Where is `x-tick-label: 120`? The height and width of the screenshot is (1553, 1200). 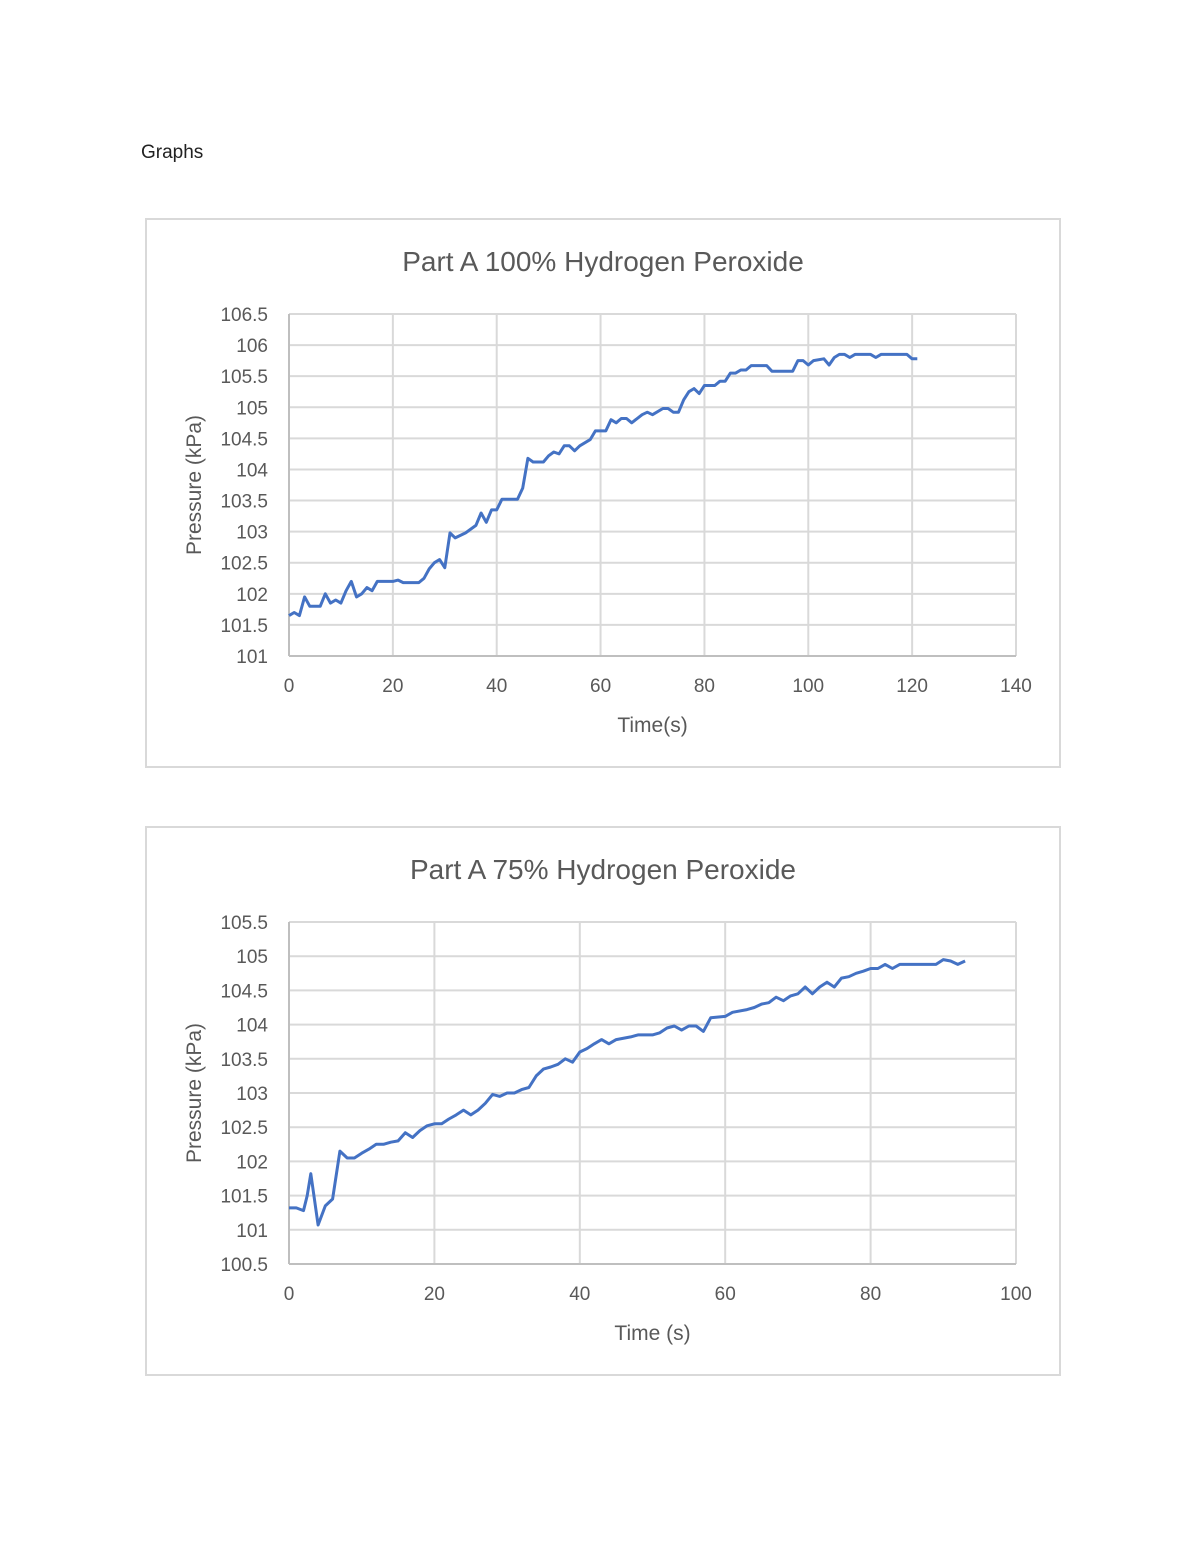
x-tick-label: 120 is located at coordinates (912, 686).